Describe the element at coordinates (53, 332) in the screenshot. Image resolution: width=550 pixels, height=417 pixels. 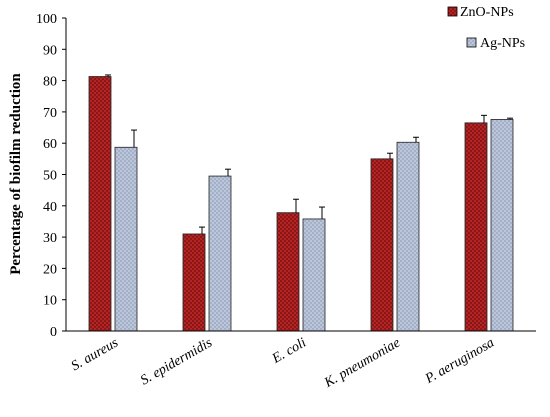
I see `y-tick-label: 0` at that location.